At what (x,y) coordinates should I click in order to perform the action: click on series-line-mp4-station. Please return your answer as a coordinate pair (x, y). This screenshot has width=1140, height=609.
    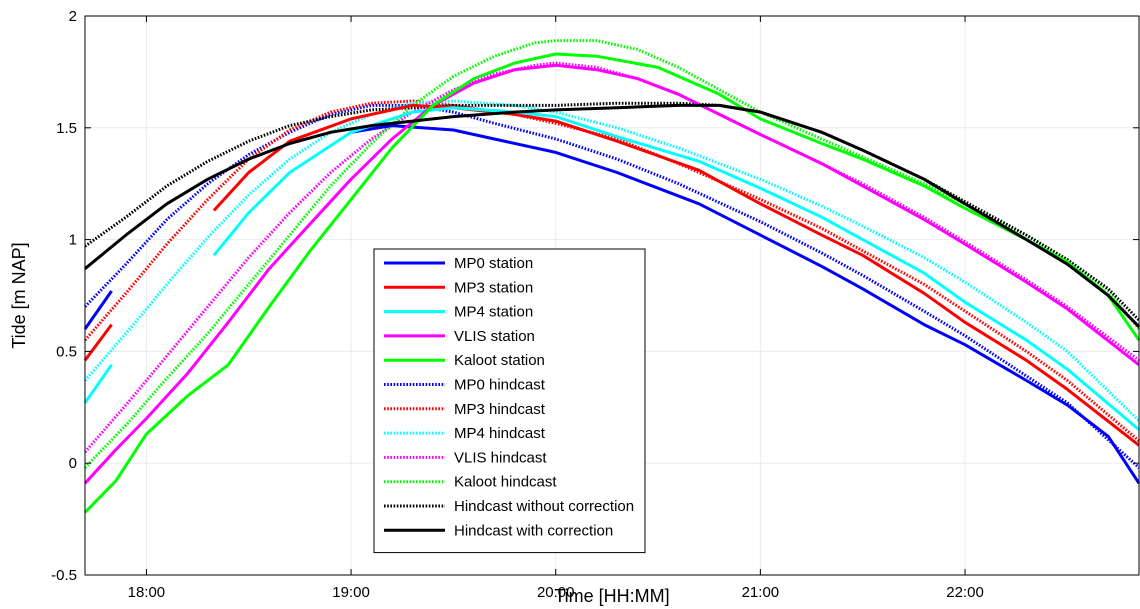
    Looking at the image, I should click on (98, 383).